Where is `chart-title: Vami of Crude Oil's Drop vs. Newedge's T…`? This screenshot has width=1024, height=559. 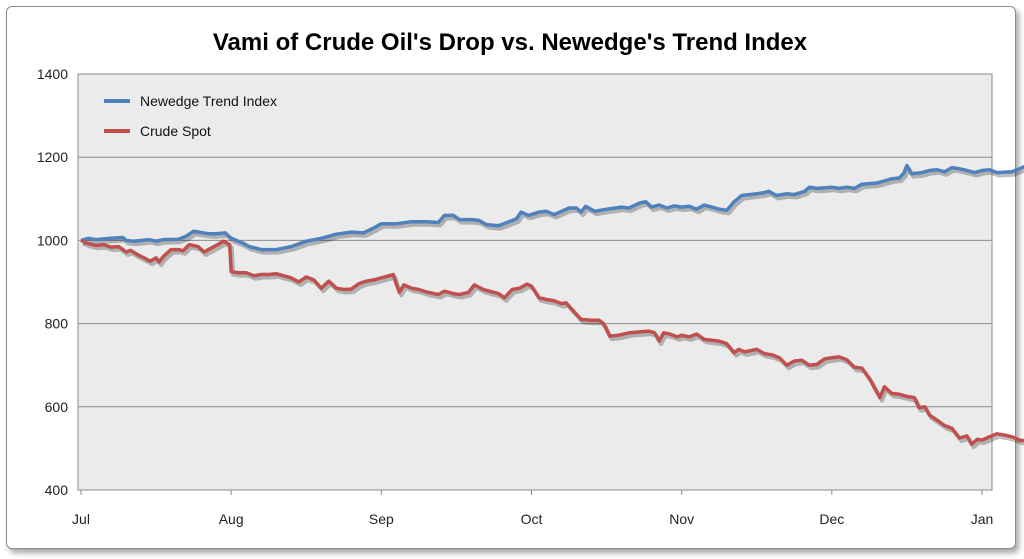
chart-title: Vami of Crude Oil's Drop vs. Newedge's T… is located at coordinates (510, 42).